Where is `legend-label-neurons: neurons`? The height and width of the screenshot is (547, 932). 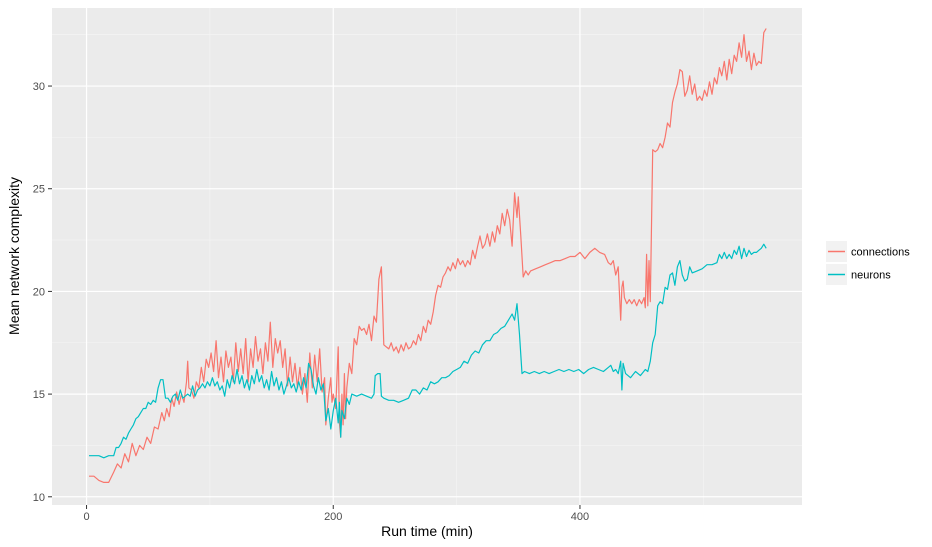 legend-label-neurons: neurons is located at coordinates (871, 276).